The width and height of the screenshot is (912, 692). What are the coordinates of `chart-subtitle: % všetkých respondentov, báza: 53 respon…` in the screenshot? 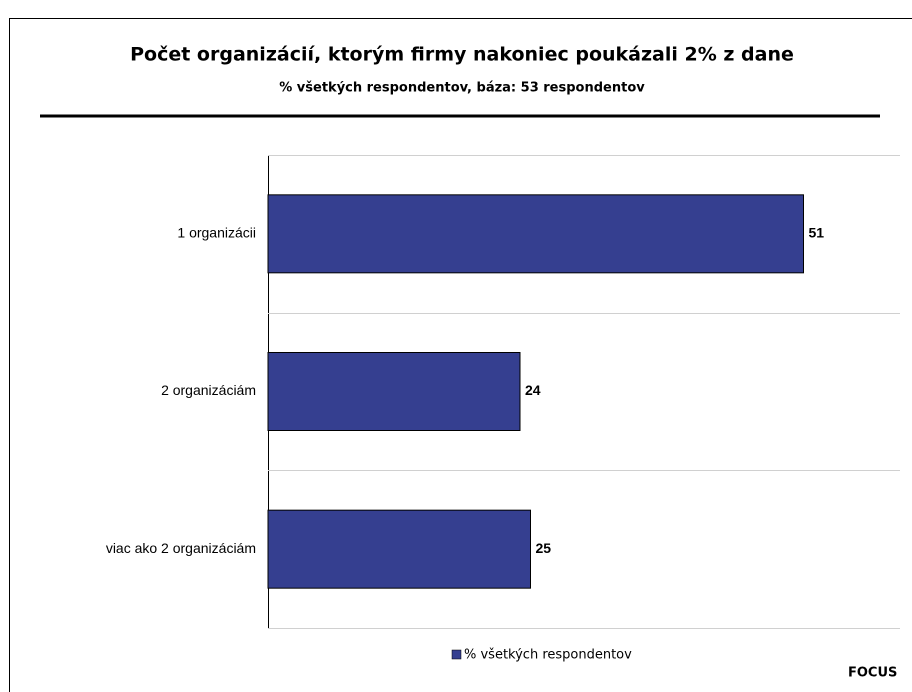 It's located at (462, 88).